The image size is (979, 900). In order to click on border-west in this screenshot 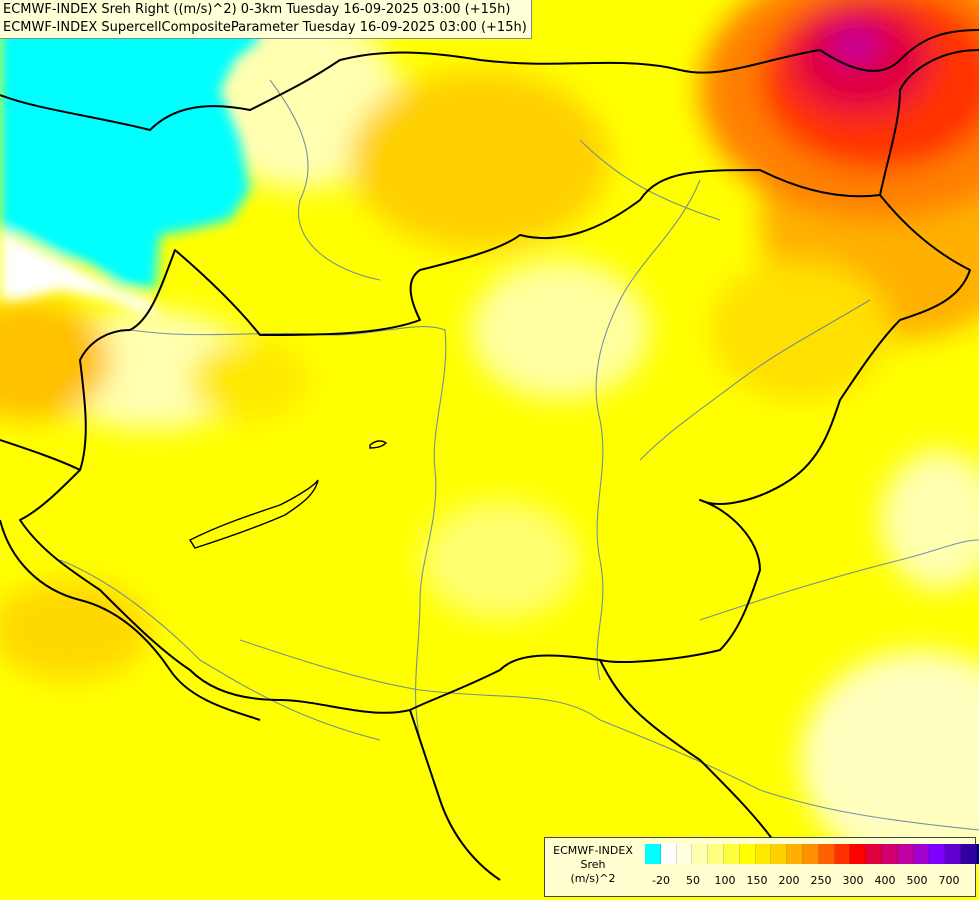, I will do `click(40, 455)`.